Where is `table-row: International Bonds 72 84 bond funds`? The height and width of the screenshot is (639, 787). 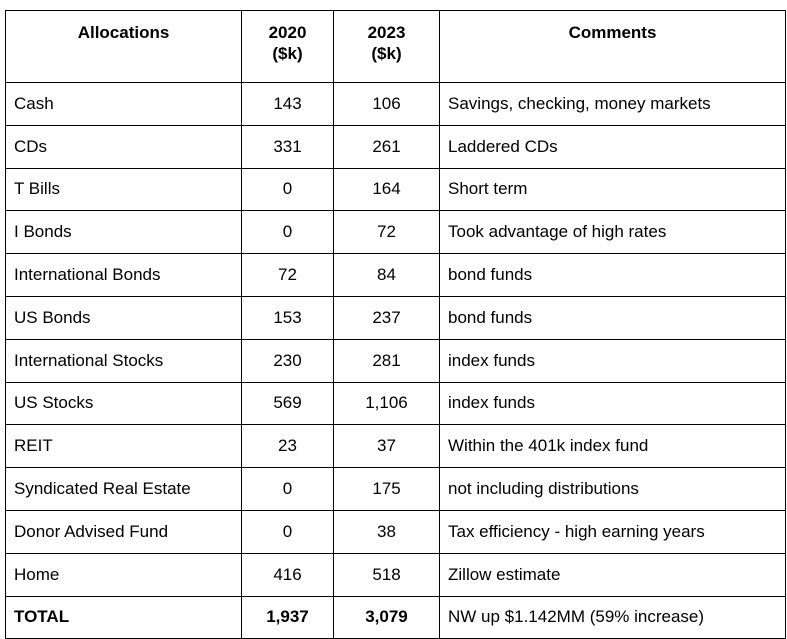 table-row: International Bonds 72 84 bond funds is located at coordinates (395, 275).